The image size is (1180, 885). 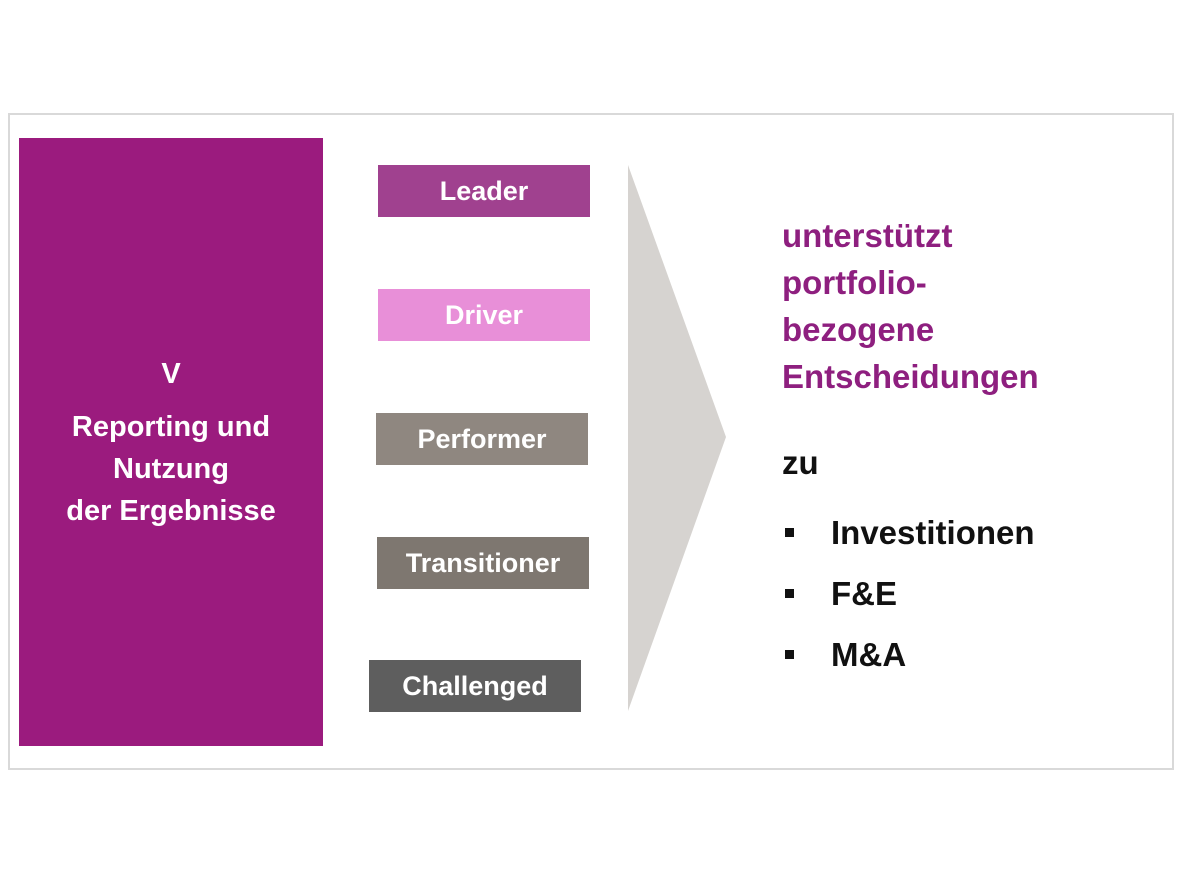 What do you see at coordinates (475, 686) in the screenshot?
I see `category-challenged: Challenged` at bounding box center [475, 686].